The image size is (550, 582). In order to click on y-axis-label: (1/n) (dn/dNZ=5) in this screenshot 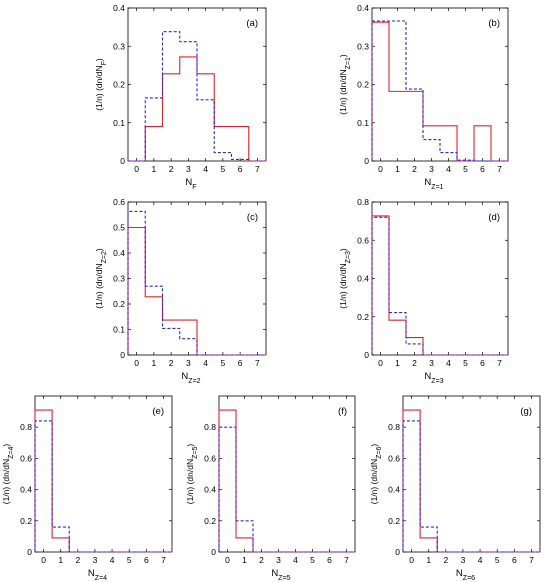, I will do `click(192, 474)`.